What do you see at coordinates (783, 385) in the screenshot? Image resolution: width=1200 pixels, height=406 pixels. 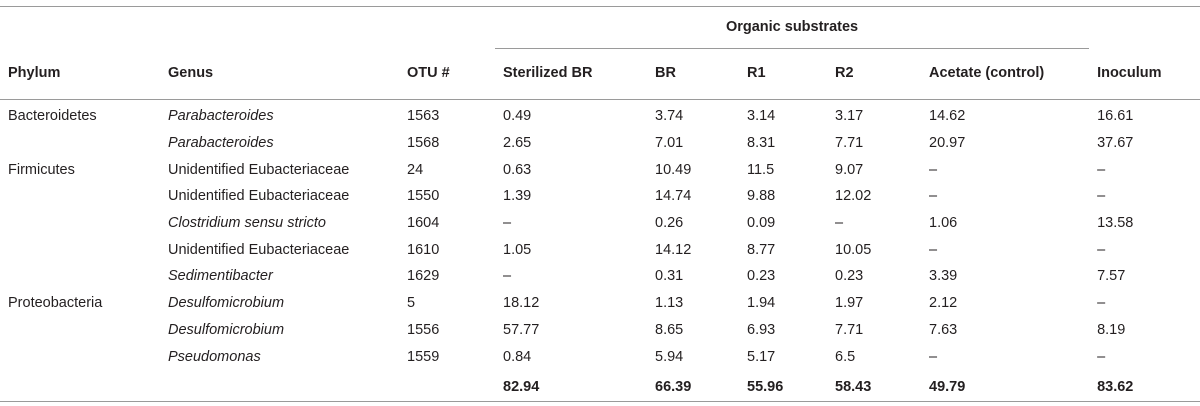 I see `total-r1: 55.96` at bounding box center [783, 385].